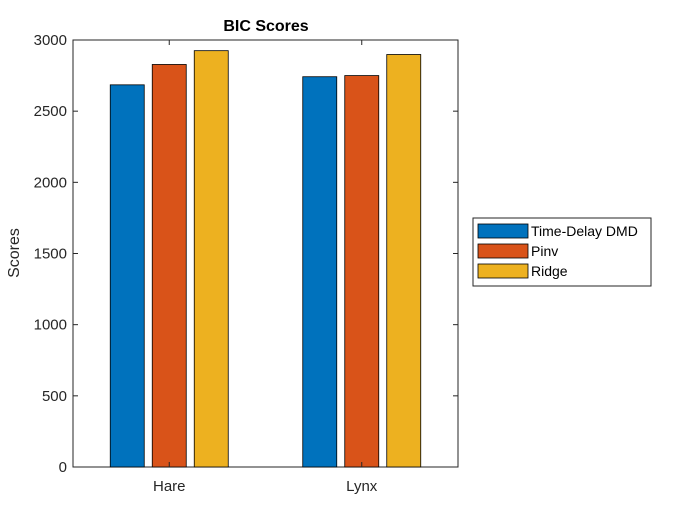 The height and width of the screenshot is (525, 700). What do you see at coordinates (362, 271) in the screenshot?
I see `bar-pinv-lynx` at bounding box center [362, 271].